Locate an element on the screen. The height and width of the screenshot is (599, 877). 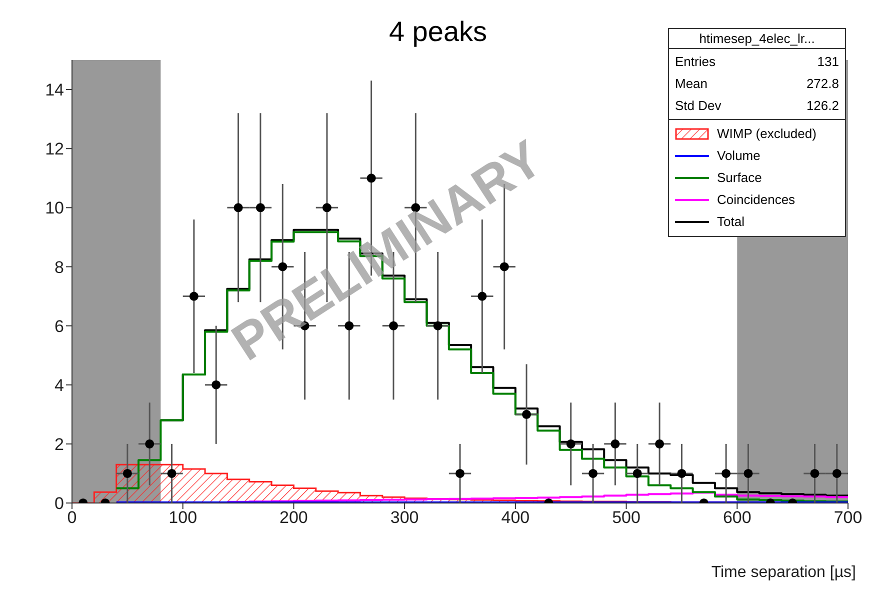
y-tick-label: 12 is located at coordinates (54, 149).